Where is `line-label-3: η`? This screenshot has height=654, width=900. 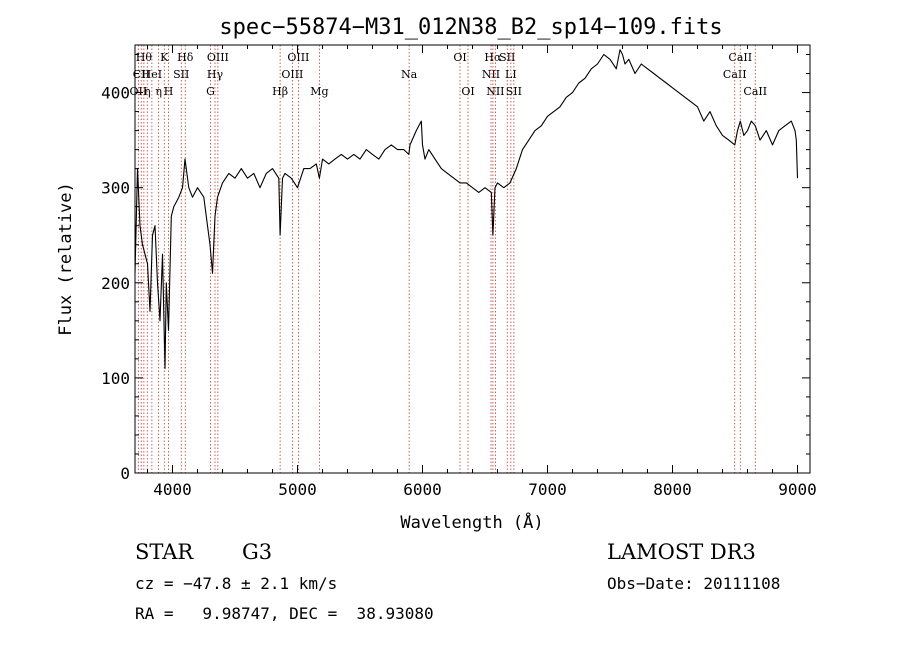
line-label-3: η is located at coordinates (147, 91).